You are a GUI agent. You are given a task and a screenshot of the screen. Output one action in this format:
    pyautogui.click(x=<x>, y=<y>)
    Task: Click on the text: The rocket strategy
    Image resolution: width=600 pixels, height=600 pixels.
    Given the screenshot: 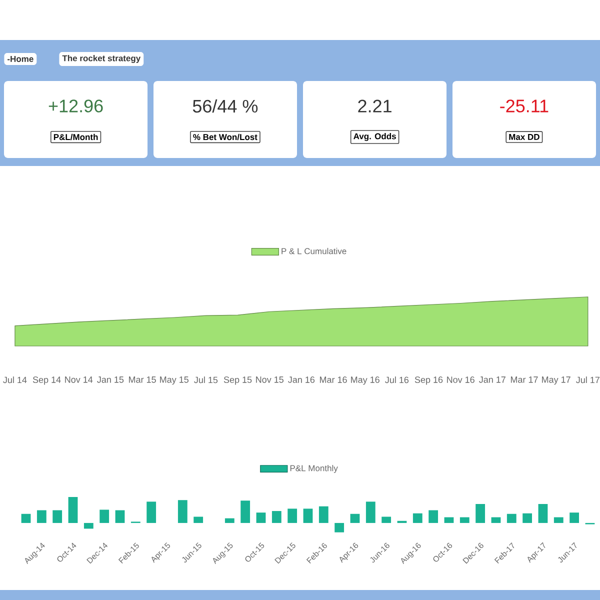 What is the action you would take?
    pyautogui.click(x=101, y=59)
    